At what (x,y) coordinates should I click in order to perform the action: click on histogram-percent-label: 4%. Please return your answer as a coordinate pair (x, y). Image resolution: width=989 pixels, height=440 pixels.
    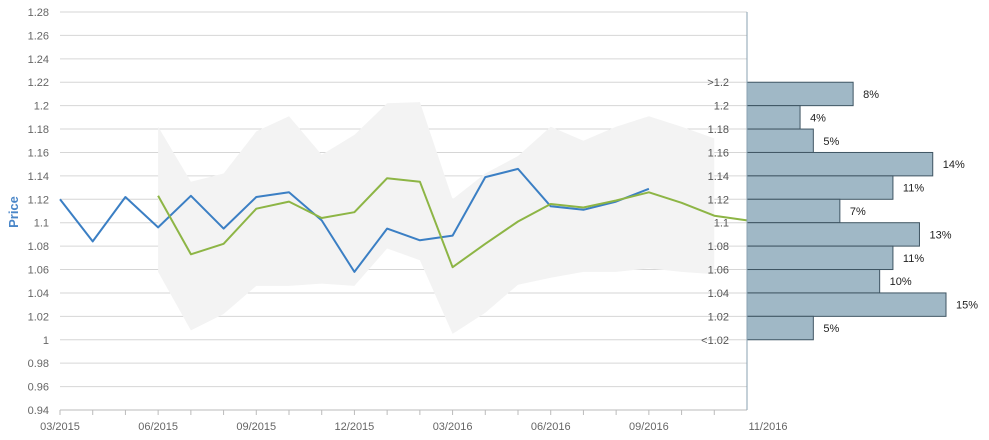
    Looking at the image, I should click on (818, 118).